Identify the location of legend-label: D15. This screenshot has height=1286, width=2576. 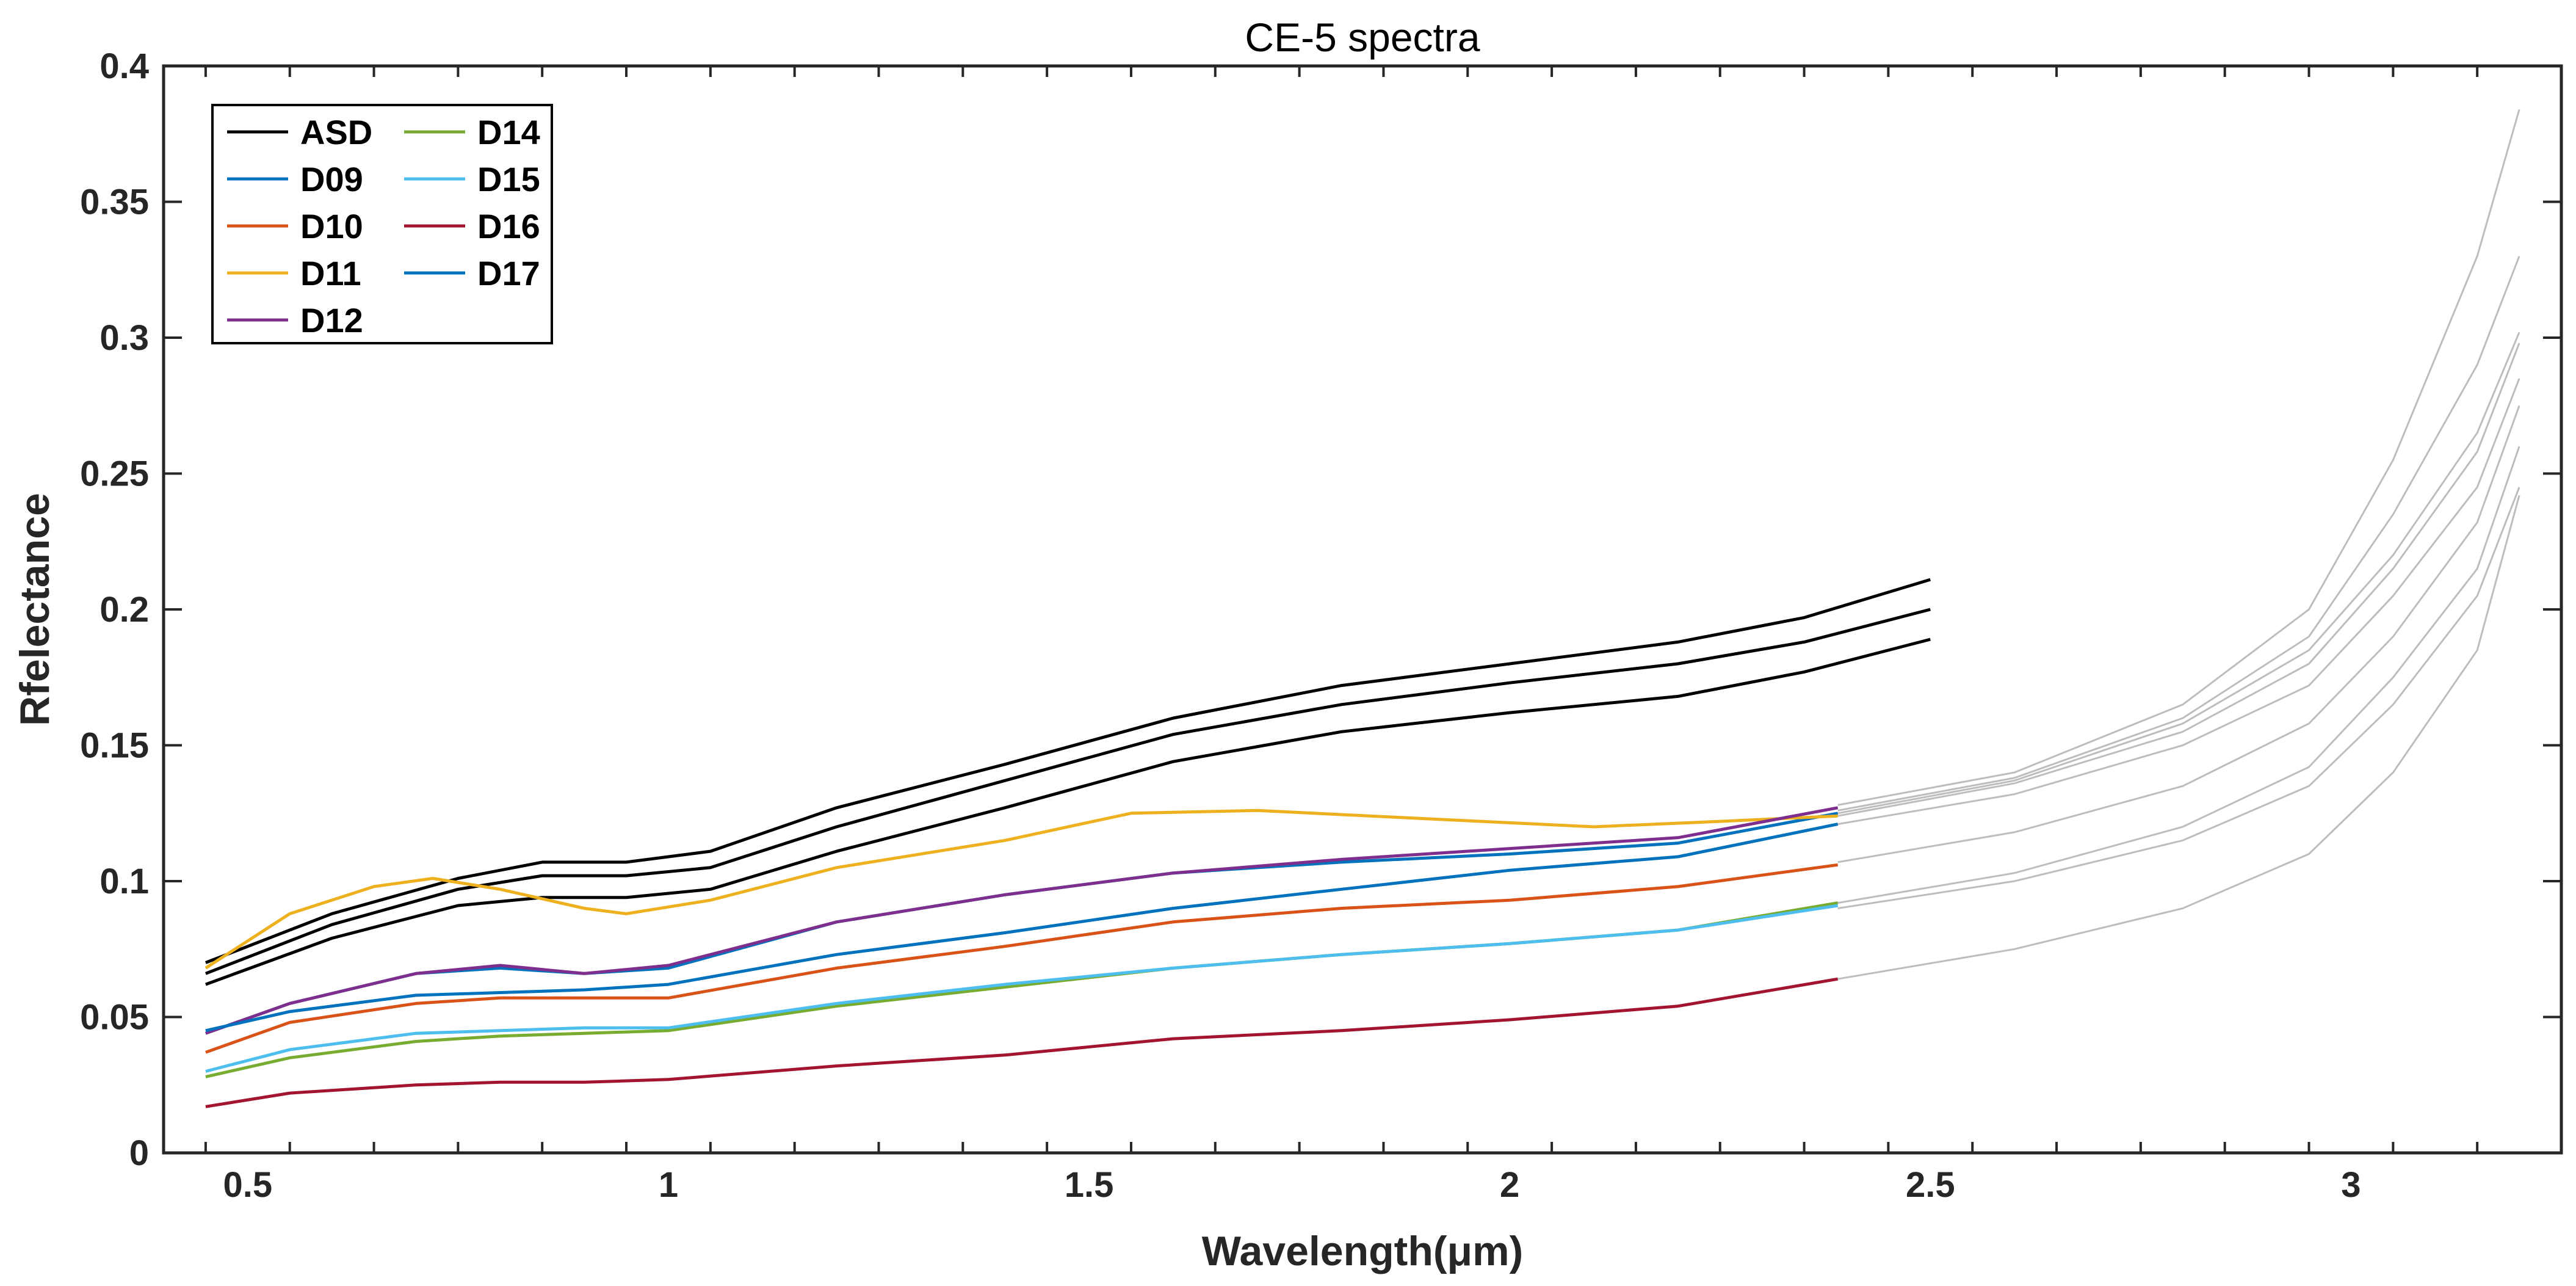
(508, 179).